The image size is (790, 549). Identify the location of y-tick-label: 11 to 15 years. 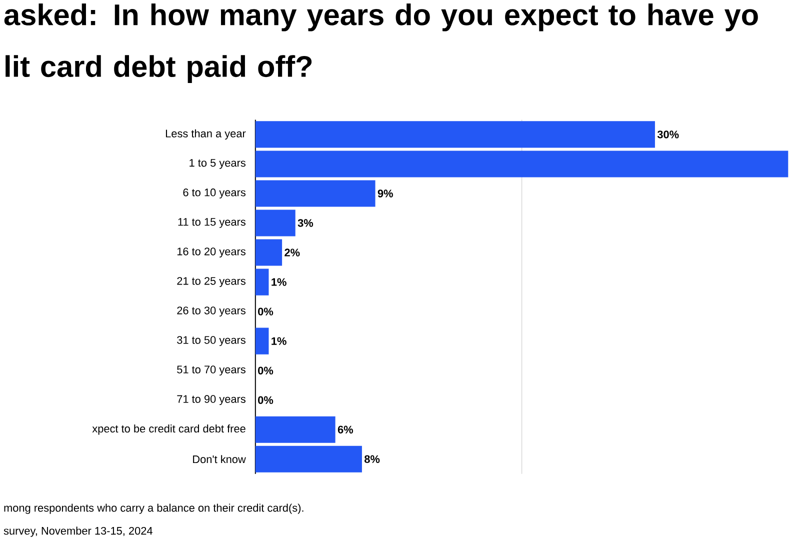
(212, 223).